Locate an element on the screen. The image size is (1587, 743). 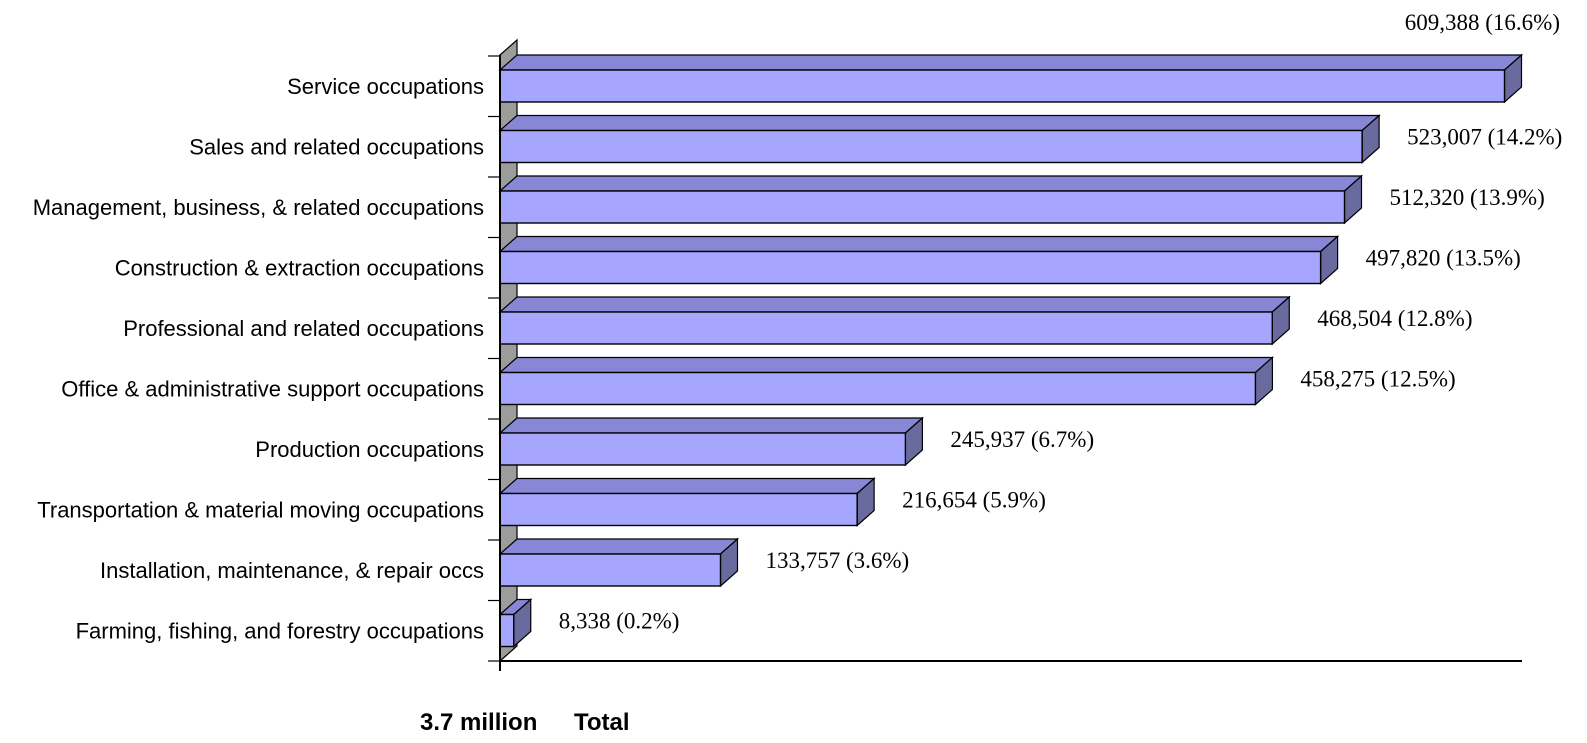
footer-total-label: Total is located at coordinates (602, 722).